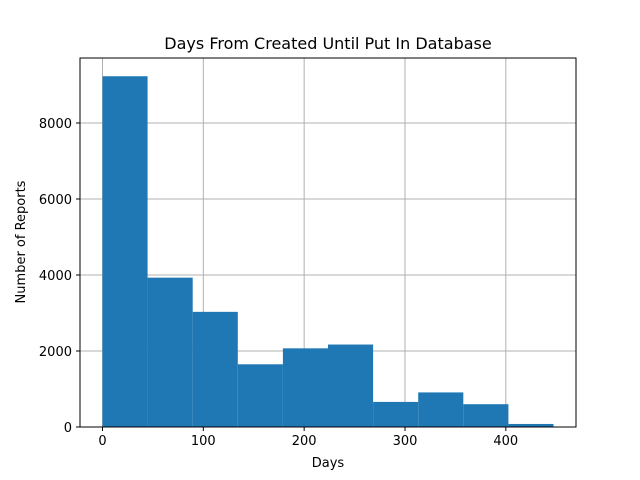 The image size is (640, 480). What do you see at coordinates (55, 352) in the screenshot?
I see `y-tick-label: 2000` at bounding box center [55, 352].